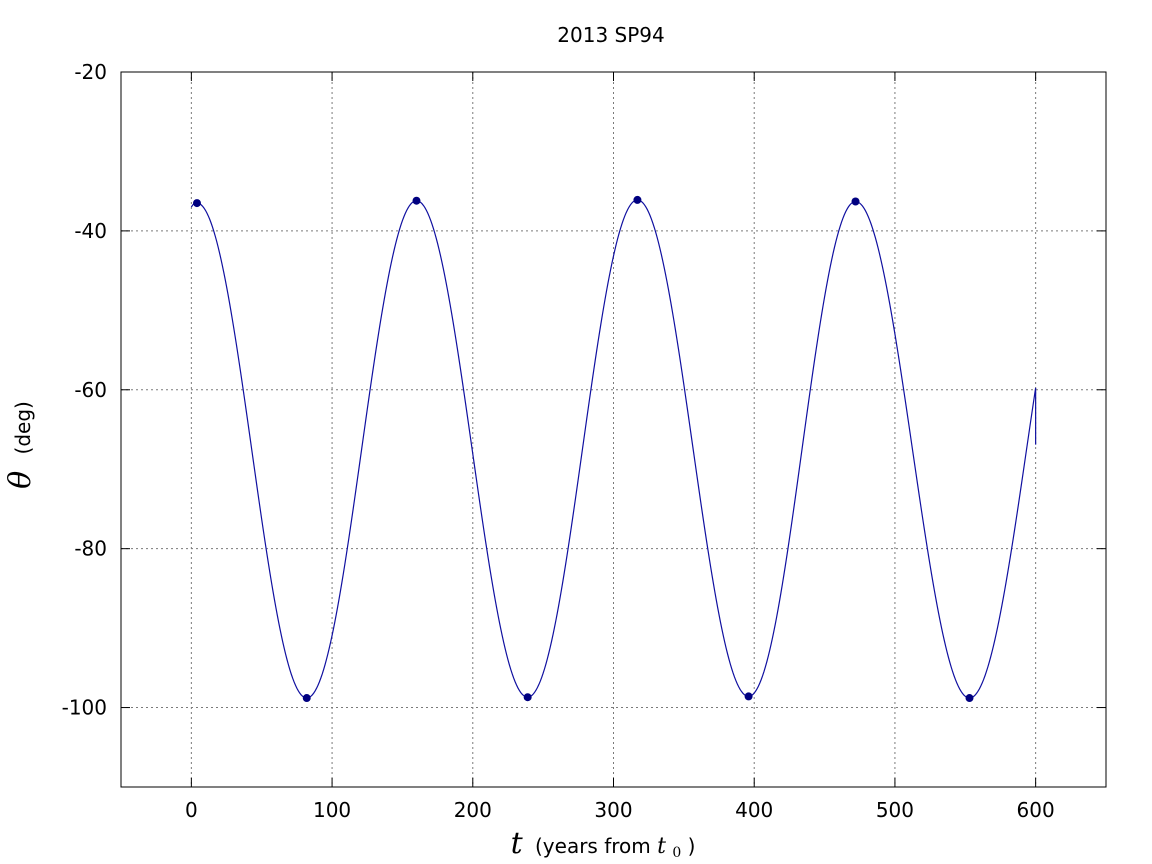 This screenshot has width=1152, height=864. I want to click on x-tick-label: 200, so click(473, 810).